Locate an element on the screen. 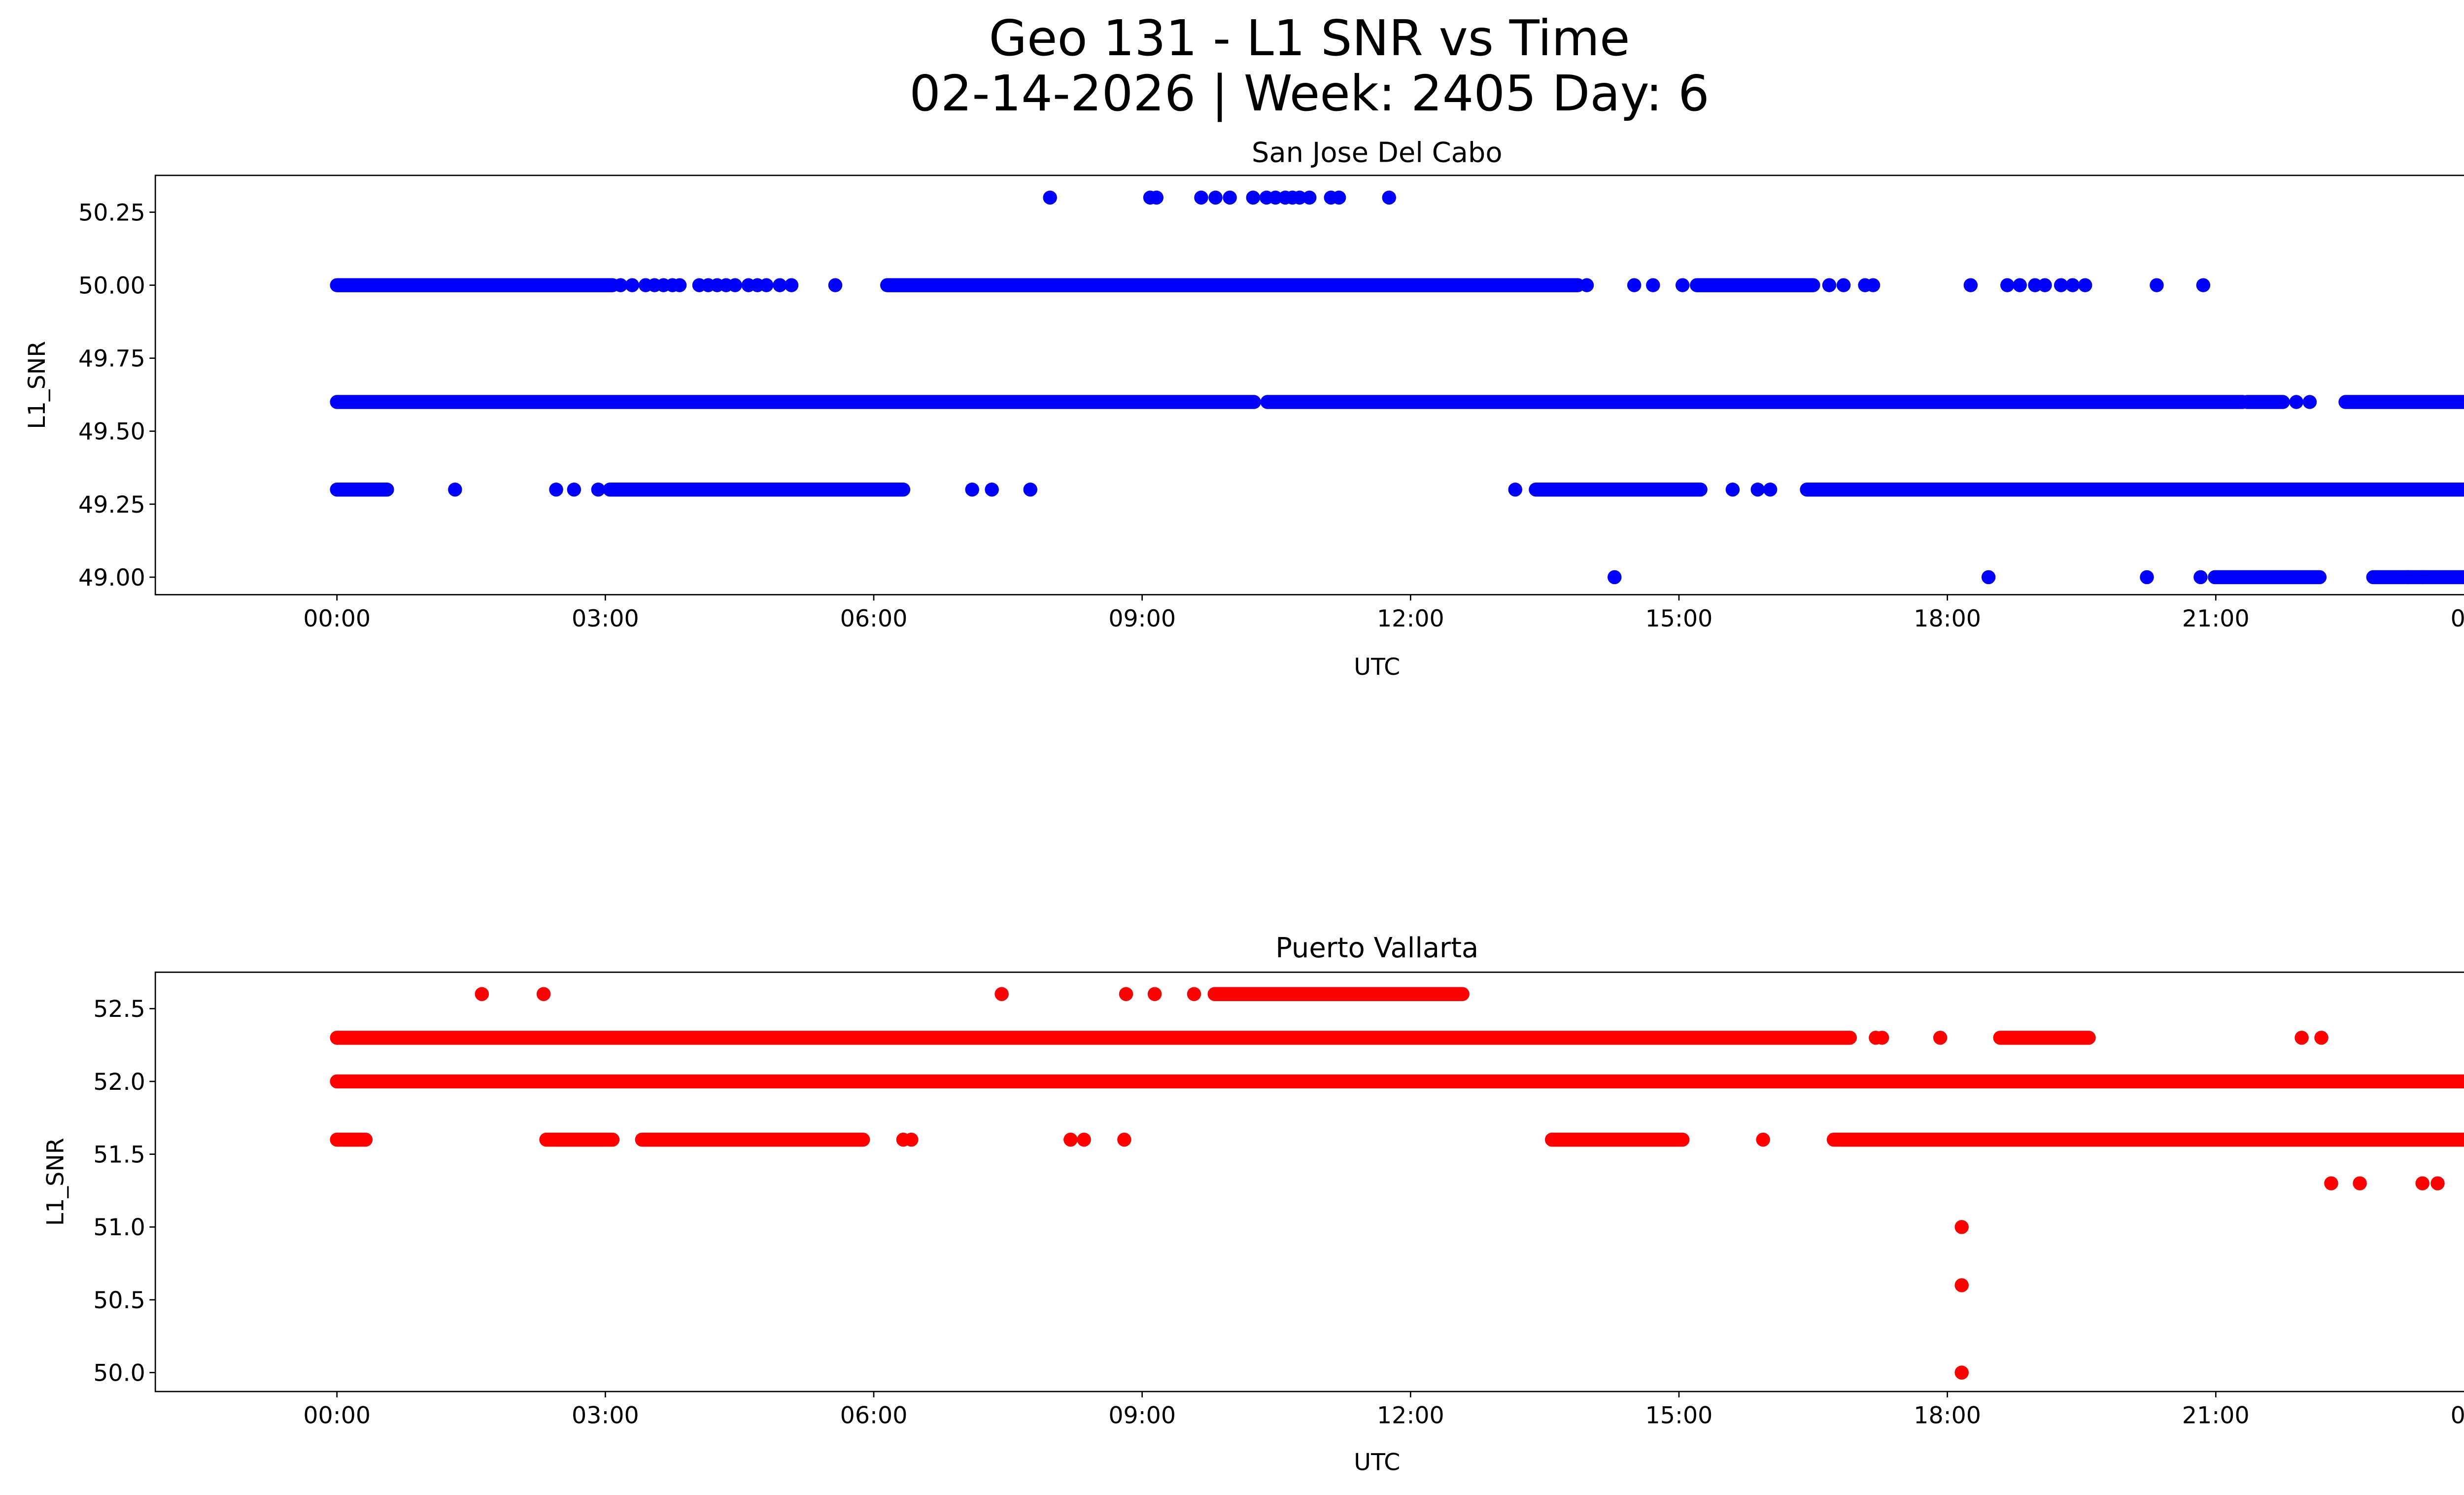  x-tick-label: 15:00 is located at coordinates (1679, 1415).